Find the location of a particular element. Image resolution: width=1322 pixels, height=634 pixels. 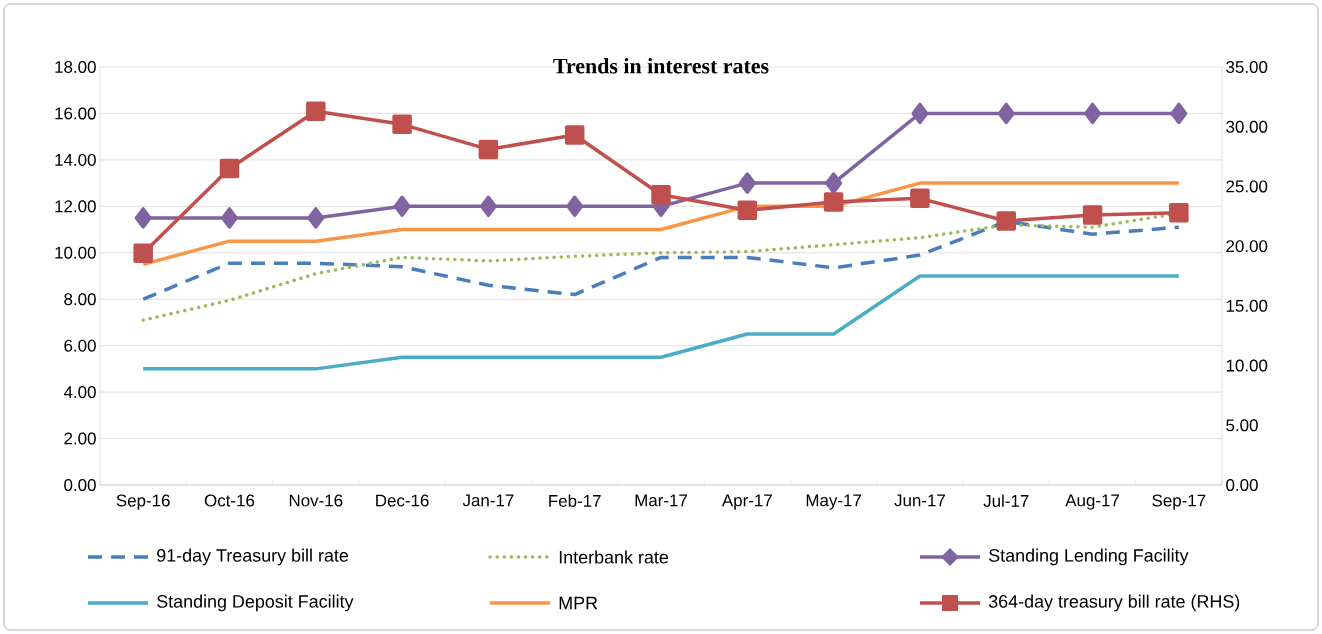

legend-label: MPR is located at coordinates (578, 603).